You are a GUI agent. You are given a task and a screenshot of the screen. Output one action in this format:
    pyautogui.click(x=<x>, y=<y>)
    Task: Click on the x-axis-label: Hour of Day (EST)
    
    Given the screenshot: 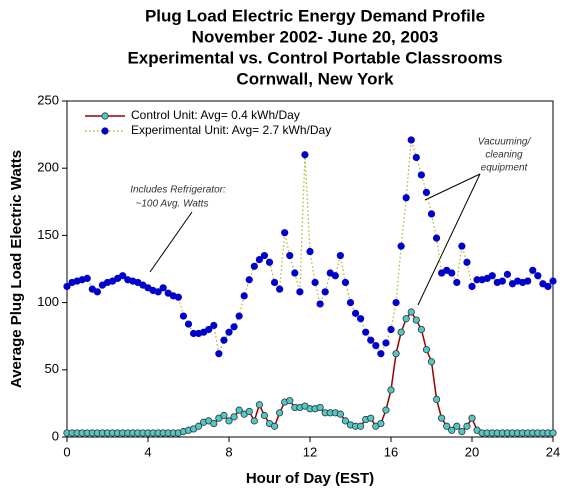 What is the action you would take?
    pyautogui.click(x=310, y=478)
    